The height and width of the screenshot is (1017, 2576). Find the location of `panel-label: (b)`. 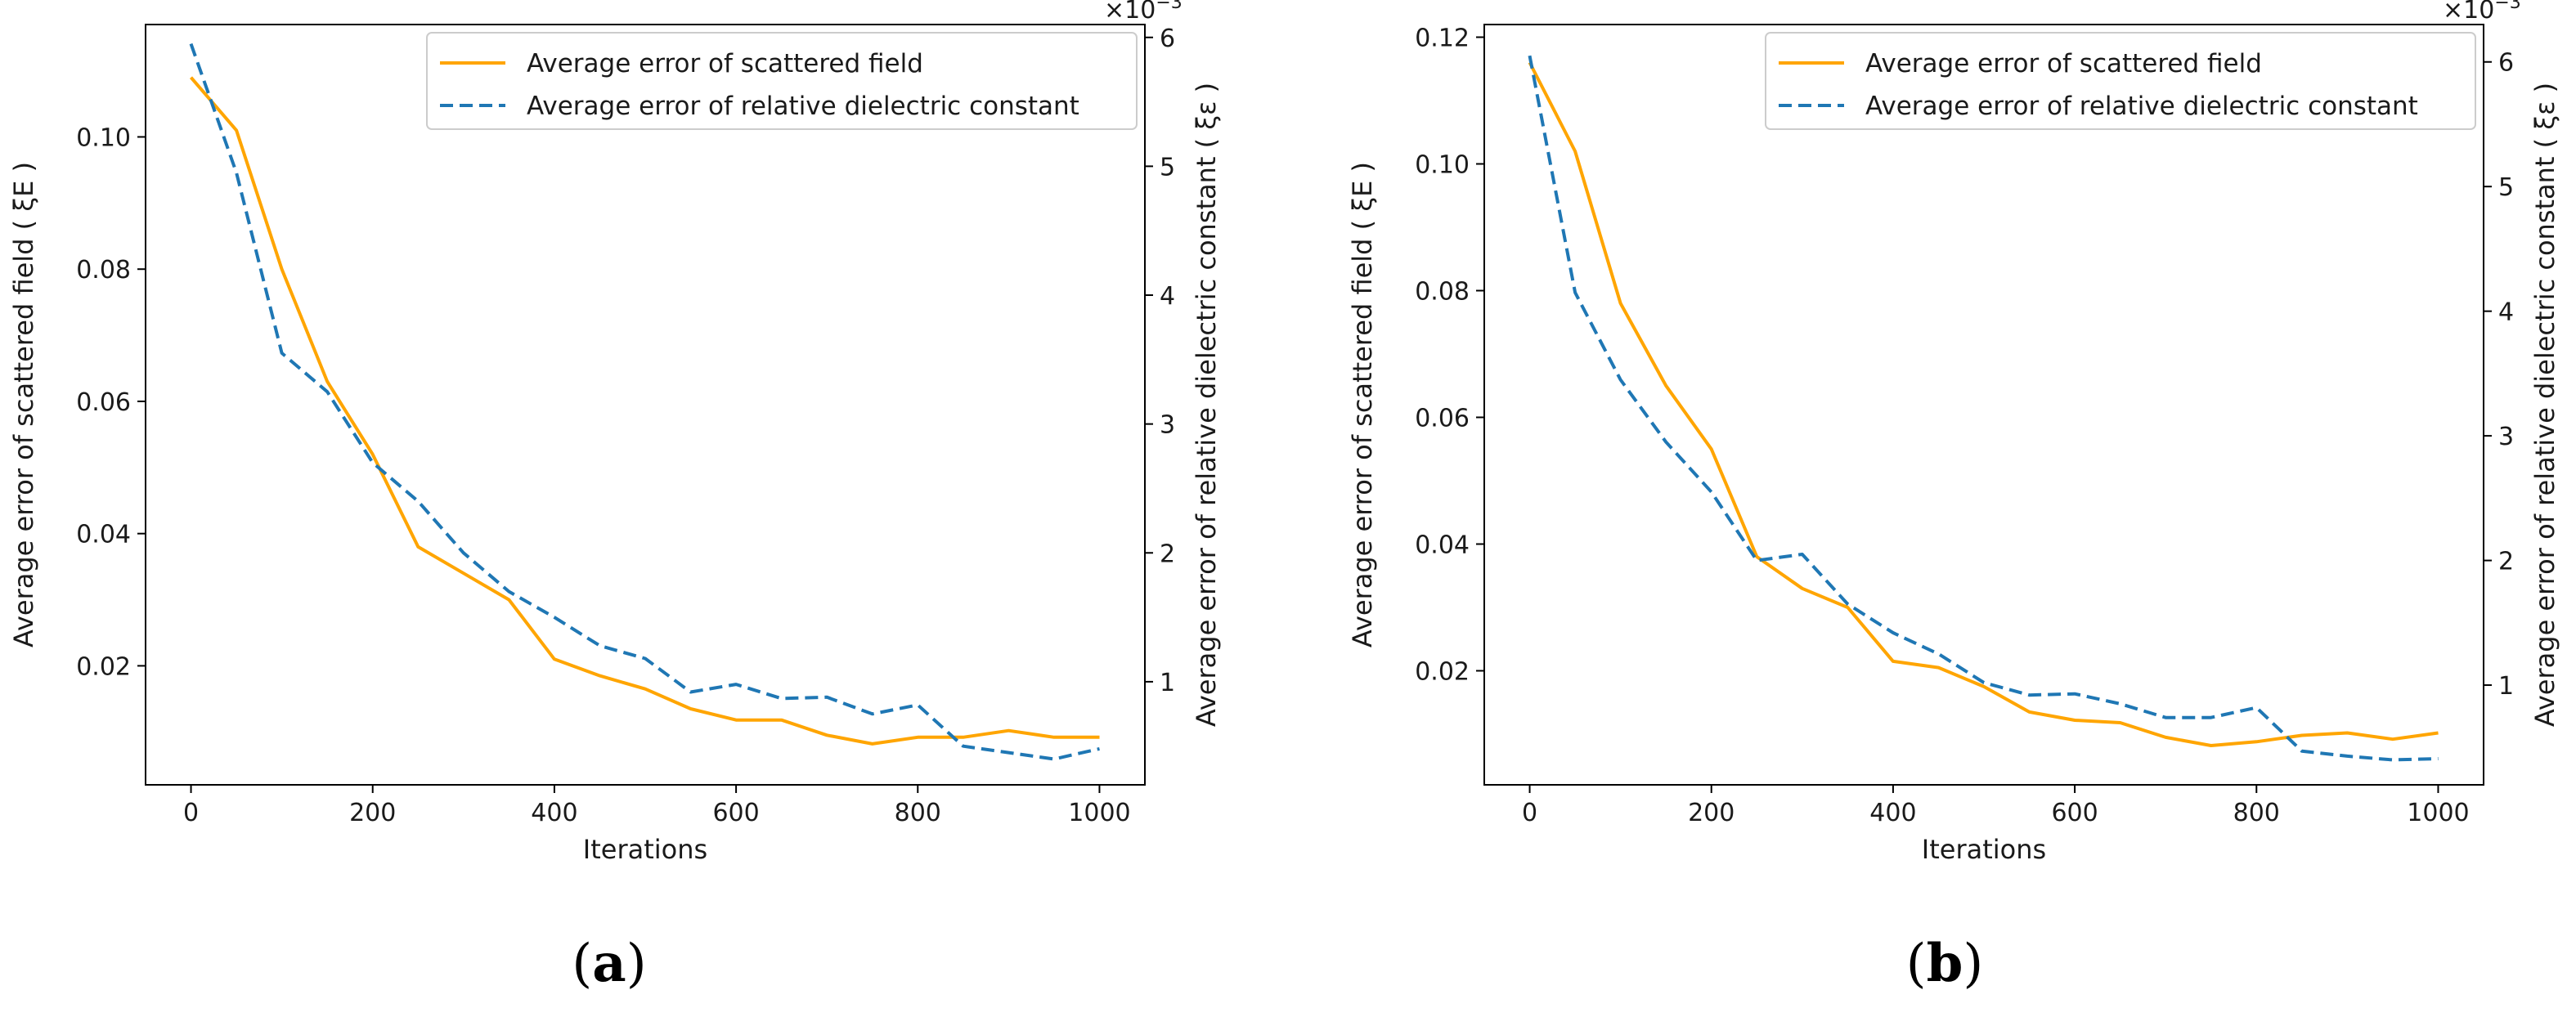

panel-label: (b) is located at coordinates (1945, 963).